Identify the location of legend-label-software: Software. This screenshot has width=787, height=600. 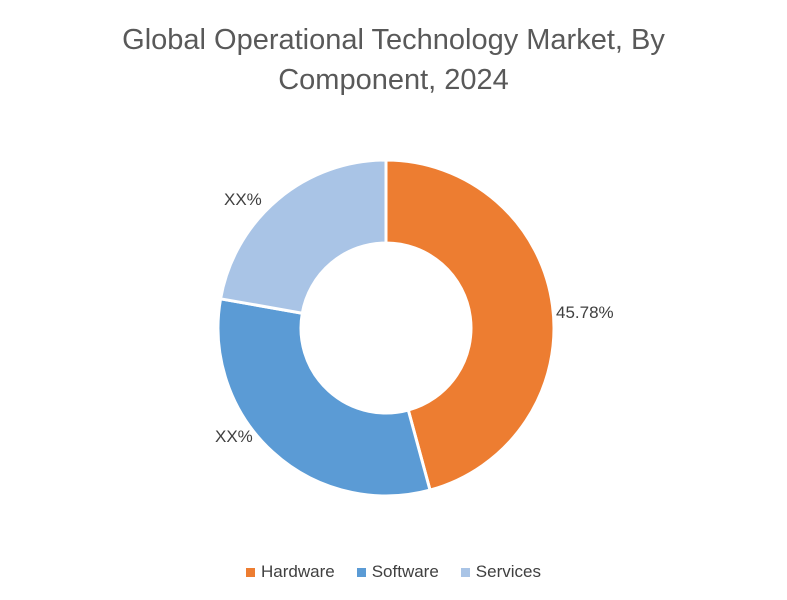
(405, 571).